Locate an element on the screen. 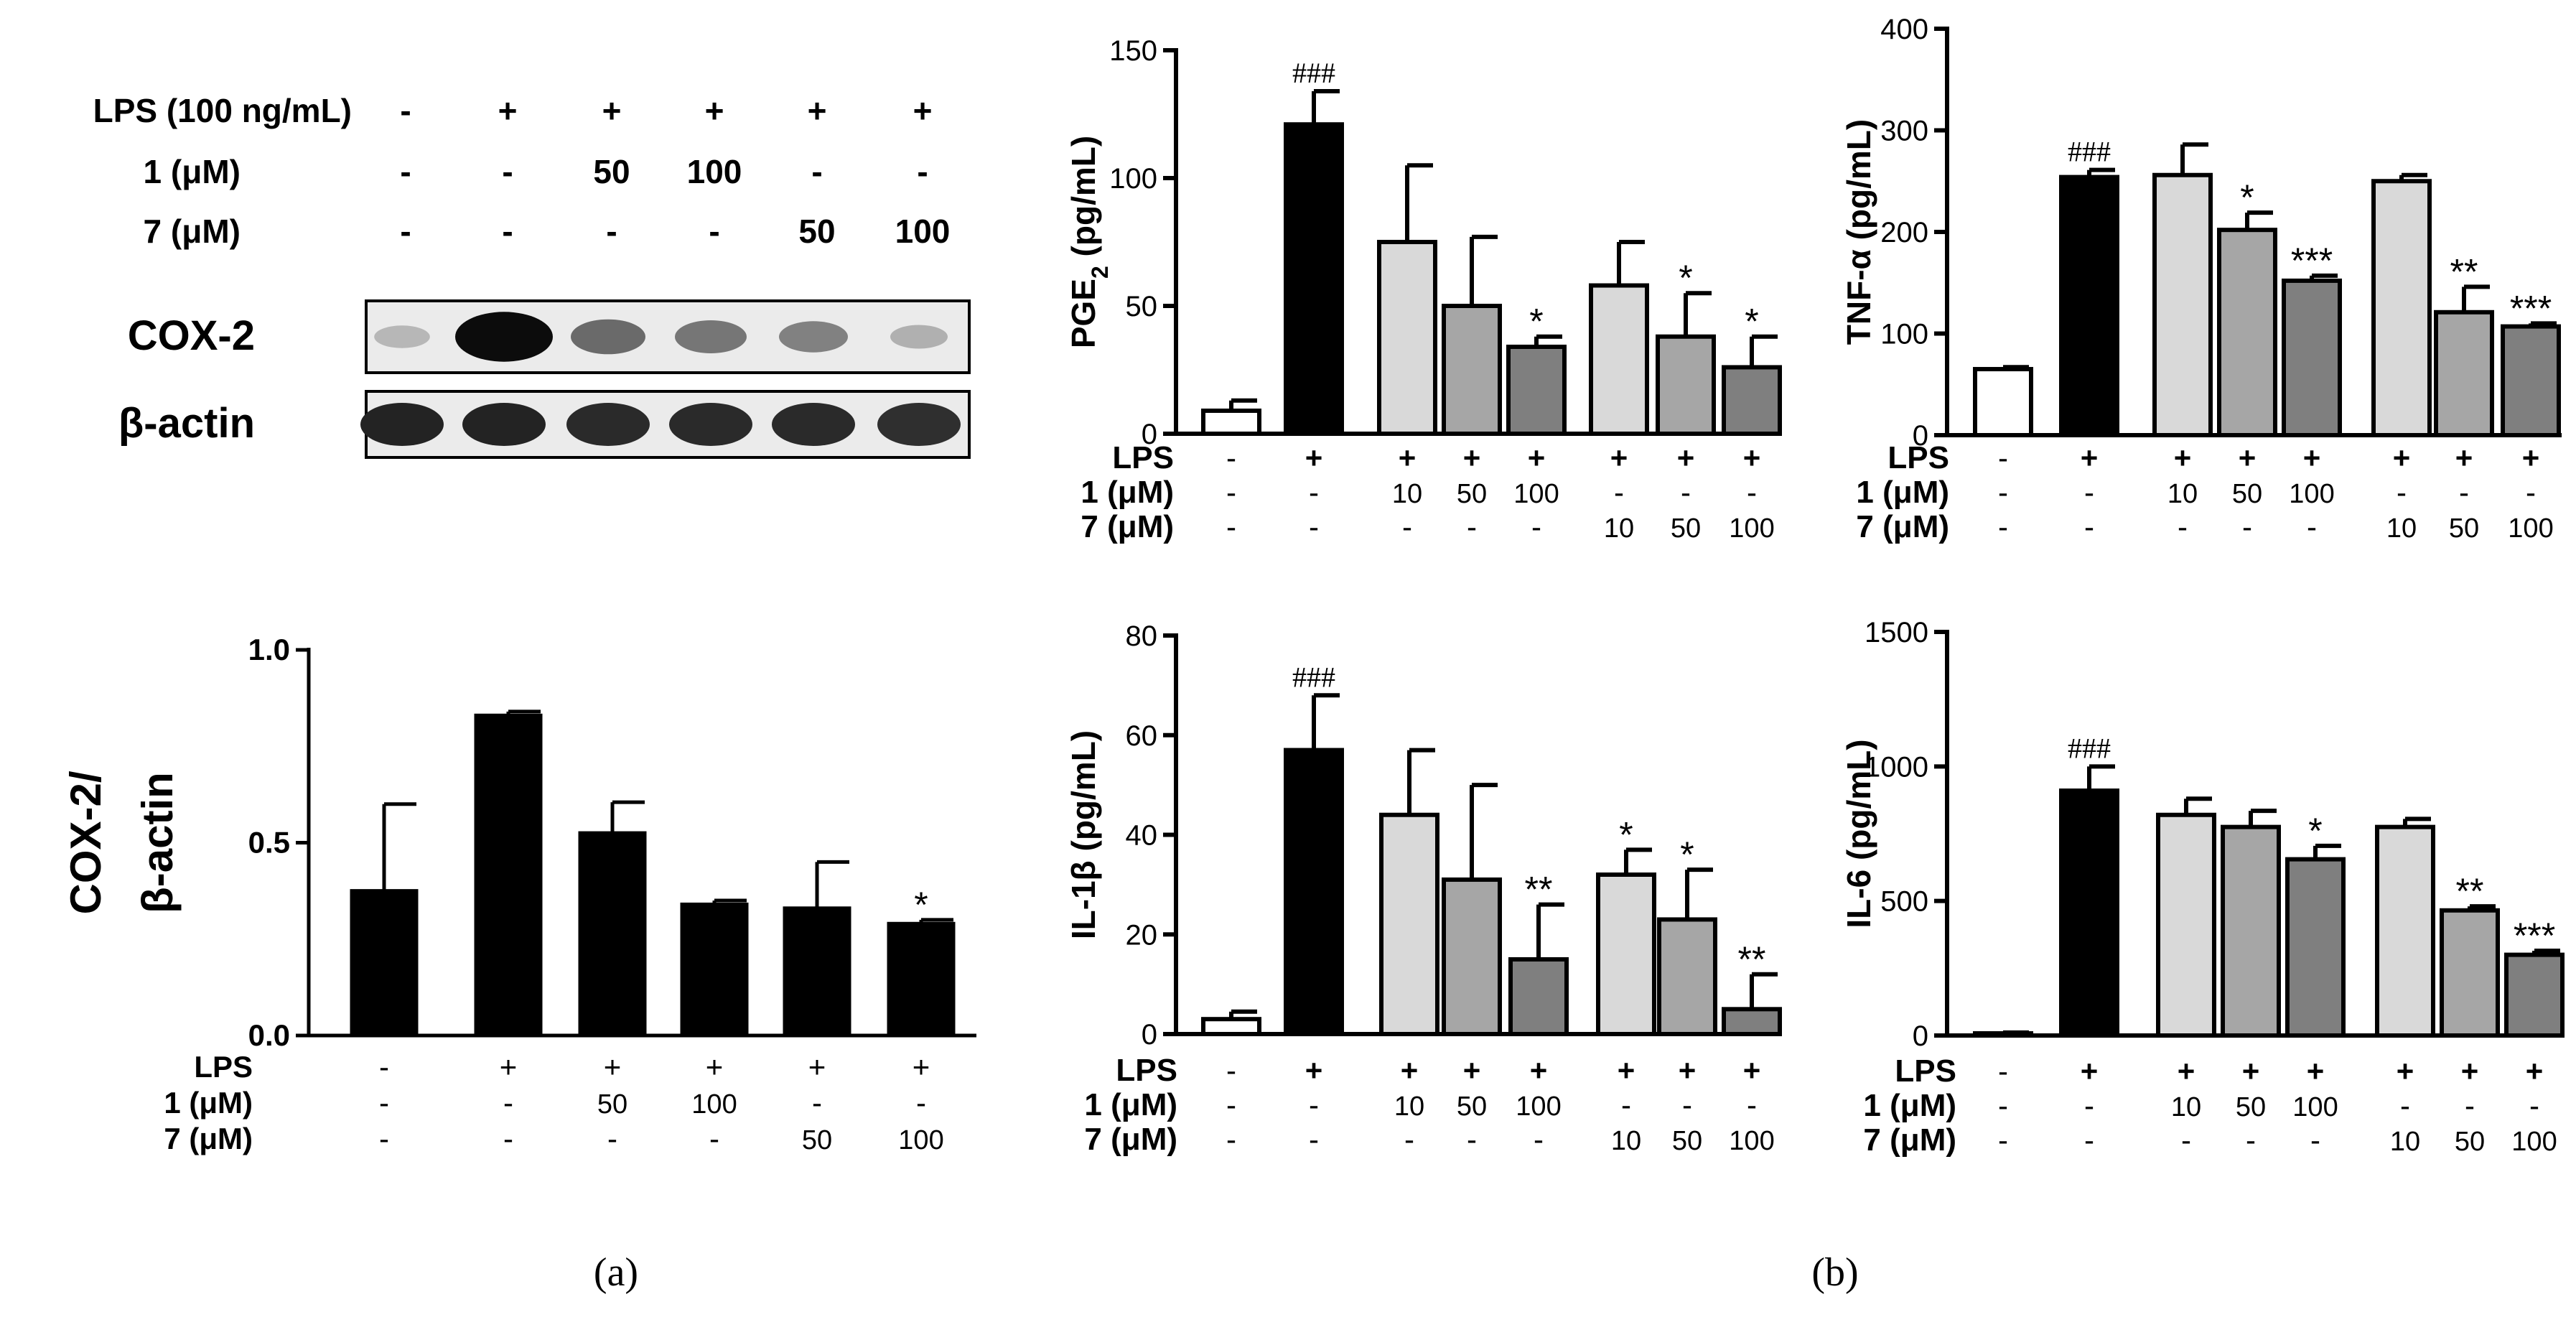 The image size is (2576, 1317). y-axis-label-line2: β-actin is located at coordinates (158, 843).